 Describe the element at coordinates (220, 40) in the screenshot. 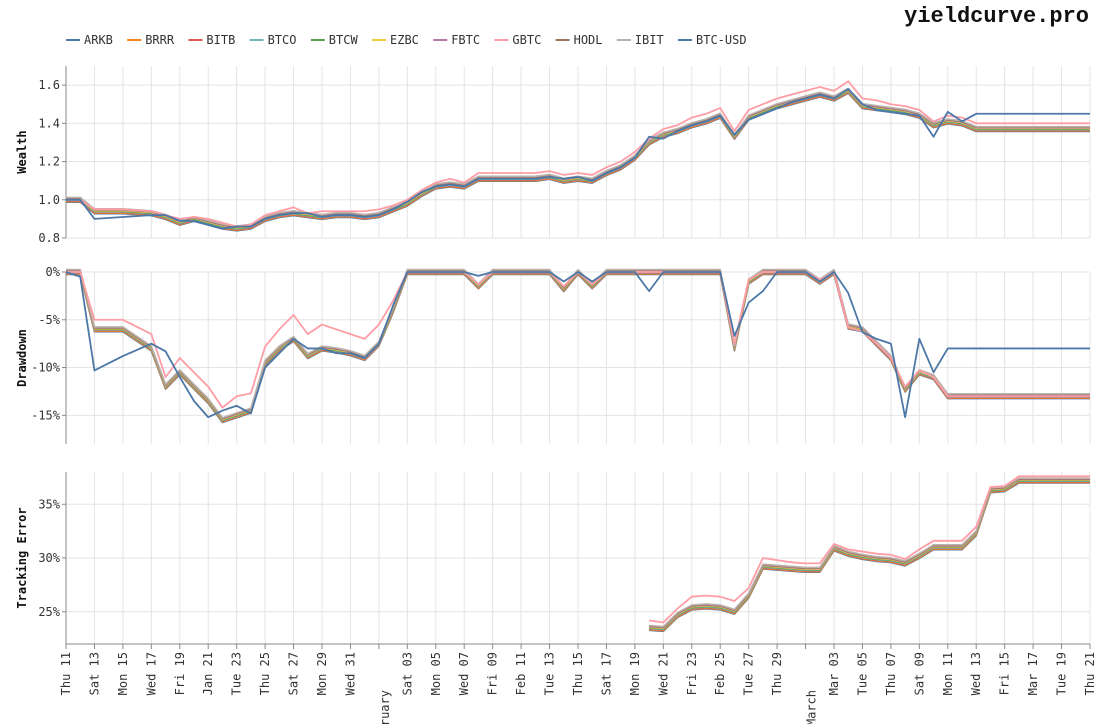

I see `legend-label: BITB` at that location.